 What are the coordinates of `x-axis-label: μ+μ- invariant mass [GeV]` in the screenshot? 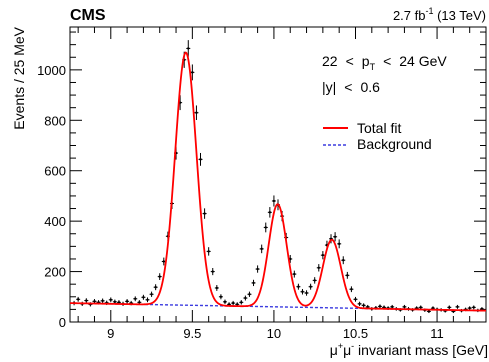 It's located at (409, 349).